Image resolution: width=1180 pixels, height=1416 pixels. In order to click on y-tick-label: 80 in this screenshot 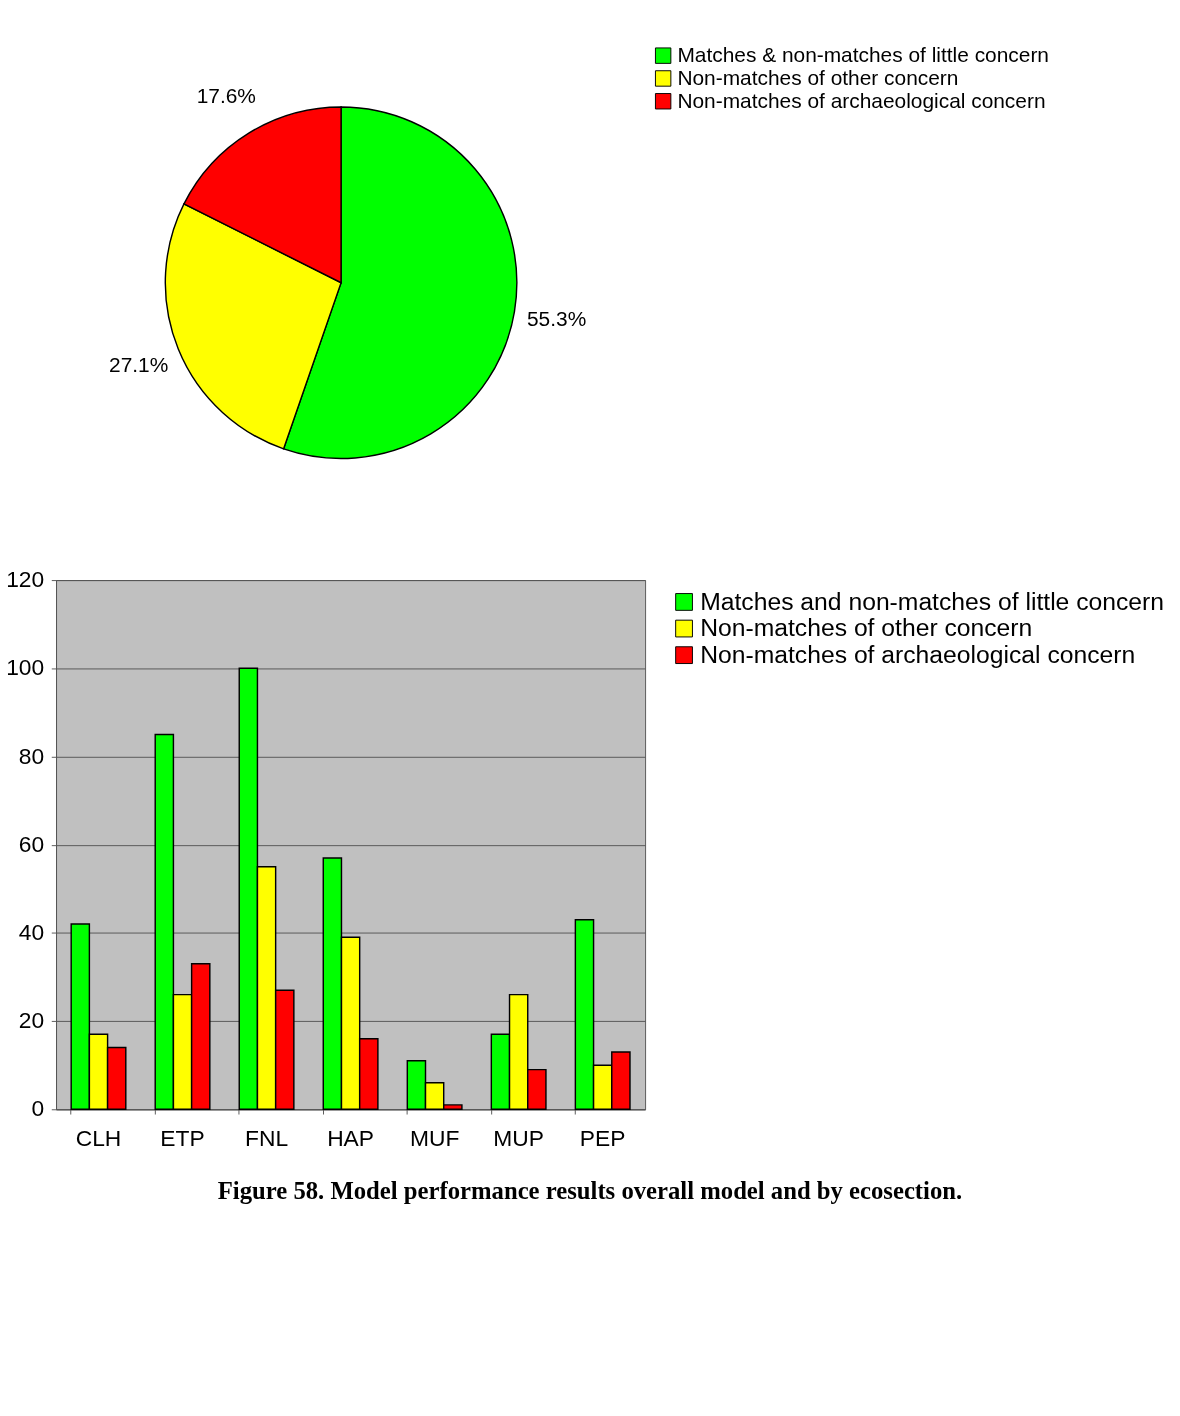, I will do `click(31, 755)`.